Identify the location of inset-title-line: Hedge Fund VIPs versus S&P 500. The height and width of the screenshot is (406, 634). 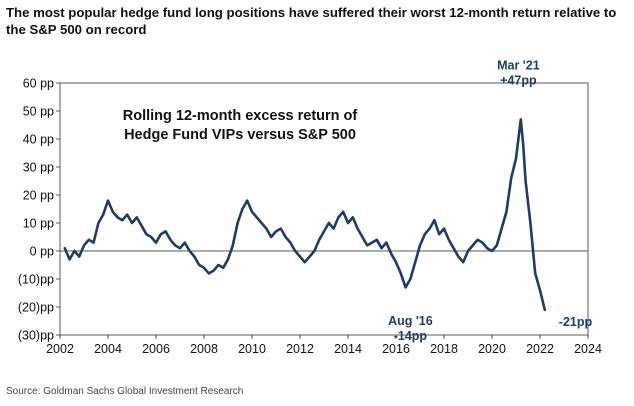
(240, 135).